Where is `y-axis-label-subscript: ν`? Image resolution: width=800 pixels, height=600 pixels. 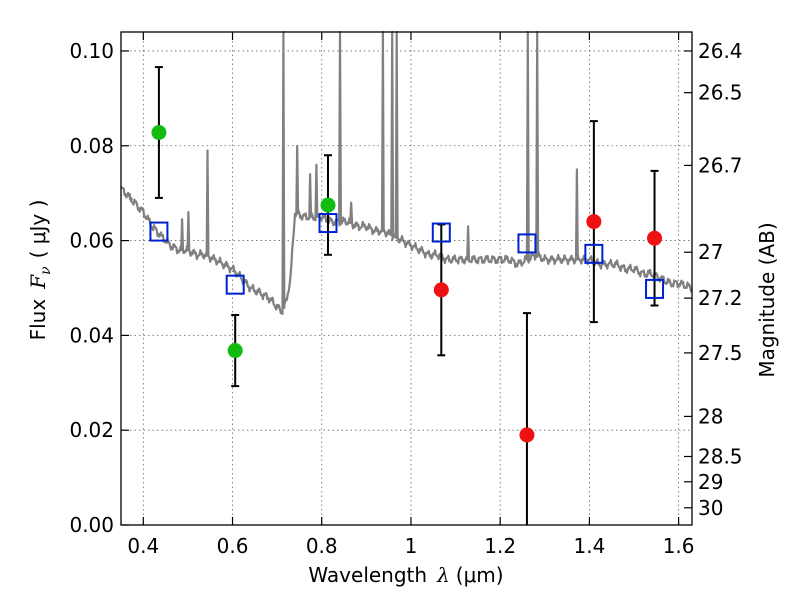
y-axis-label-subscript: ν is located at coordinates (46, 270).